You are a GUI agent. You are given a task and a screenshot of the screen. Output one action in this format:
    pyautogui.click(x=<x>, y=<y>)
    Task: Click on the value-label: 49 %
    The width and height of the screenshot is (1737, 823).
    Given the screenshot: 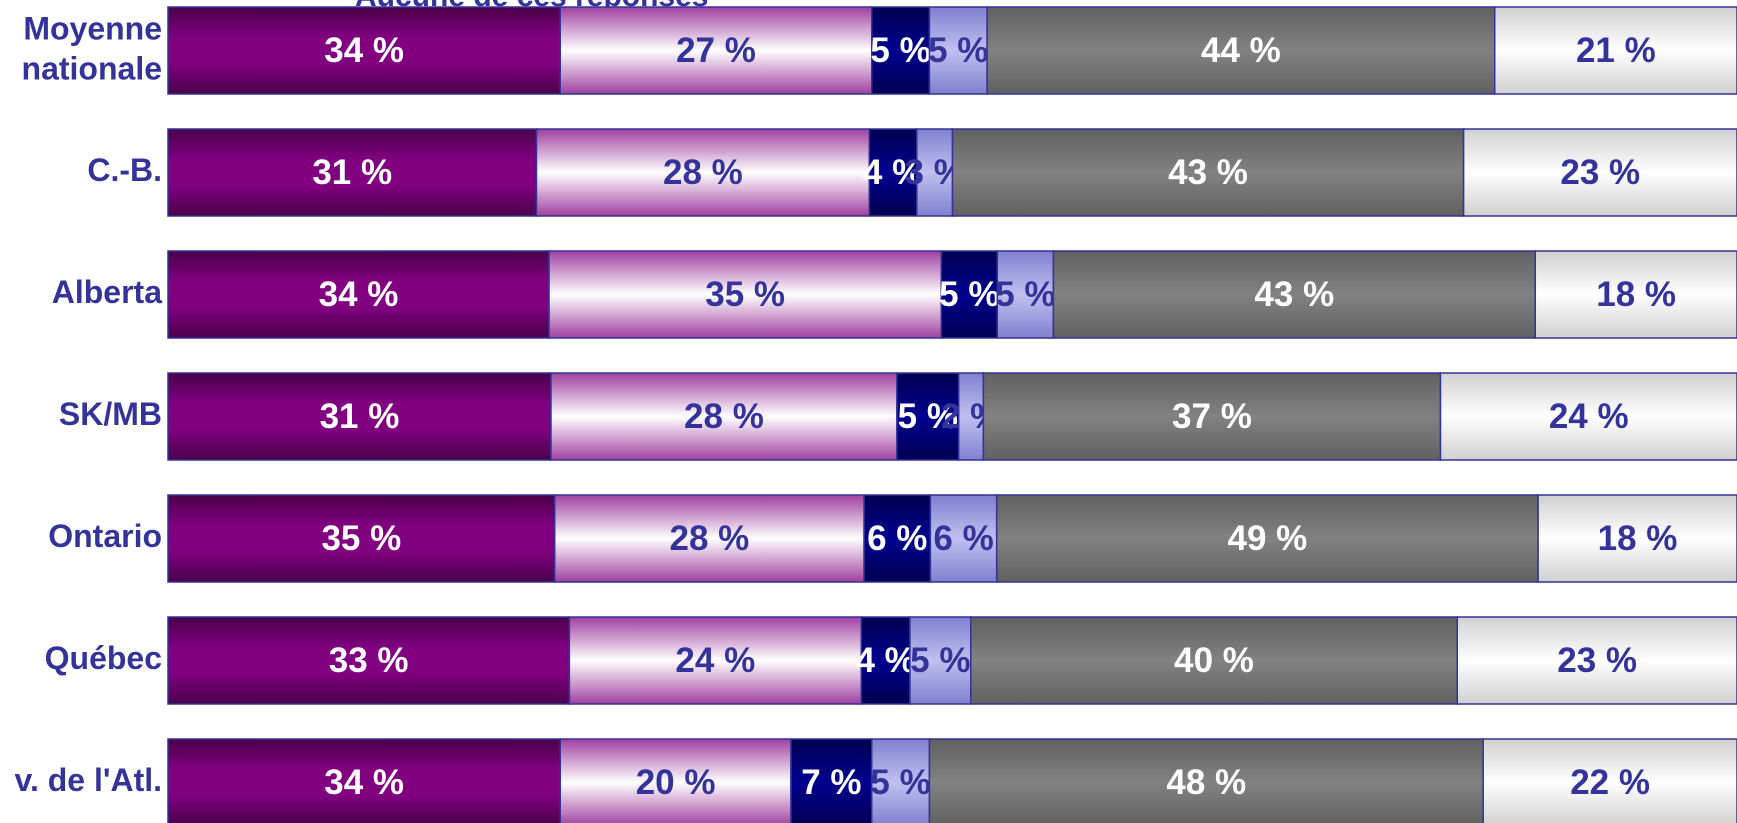 What is the action you would take?
    pyautogui.click(x=1268, y=538)
    